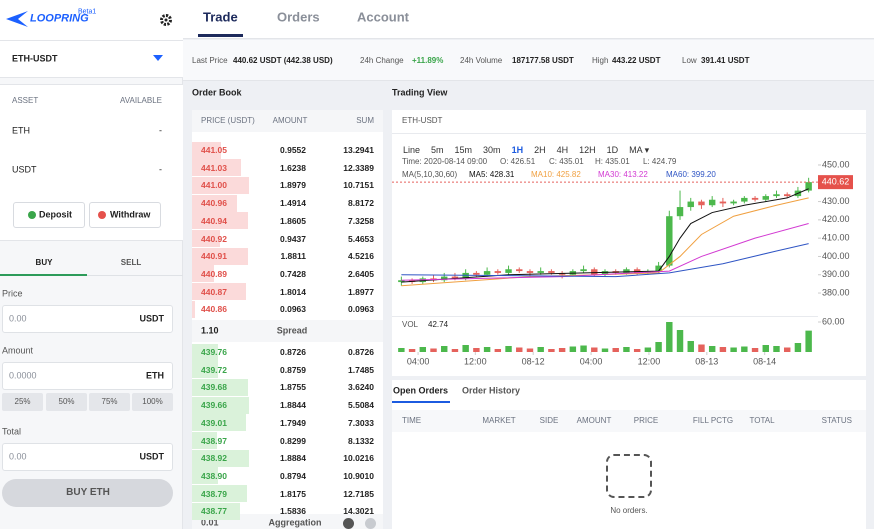  Describe the element at coordinates (220, 17) in the screenshot. I see `nav-tab: Trade` at that location.